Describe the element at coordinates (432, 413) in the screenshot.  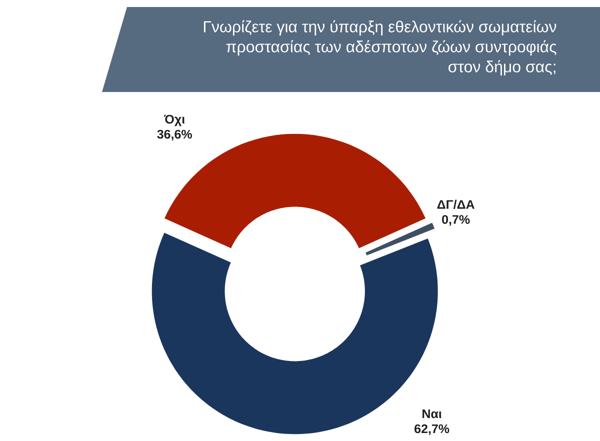
I see `slice-label: Ναι` at that location.